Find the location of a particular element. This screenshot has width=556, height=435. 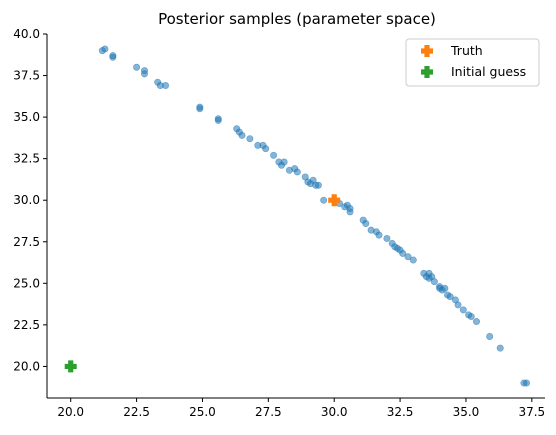

chart-title: Posterior samples (parameter space) is located at coordinates (297, 19).